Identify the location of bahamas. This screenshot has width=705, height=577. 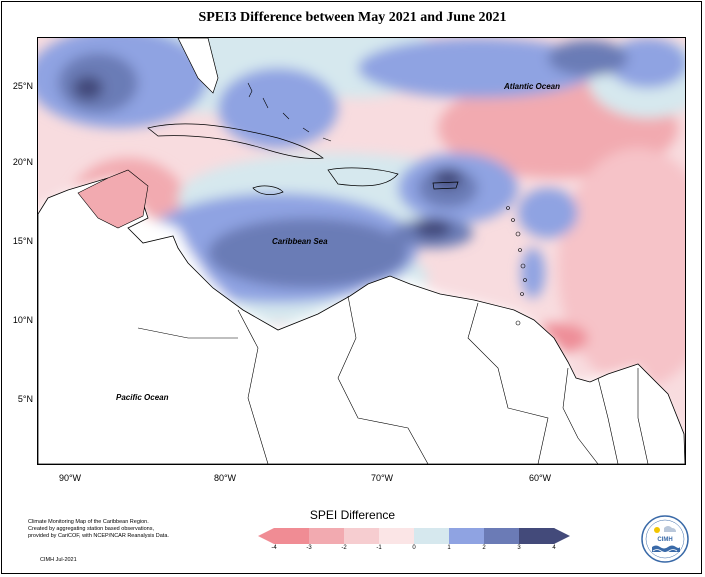
(289, 112).